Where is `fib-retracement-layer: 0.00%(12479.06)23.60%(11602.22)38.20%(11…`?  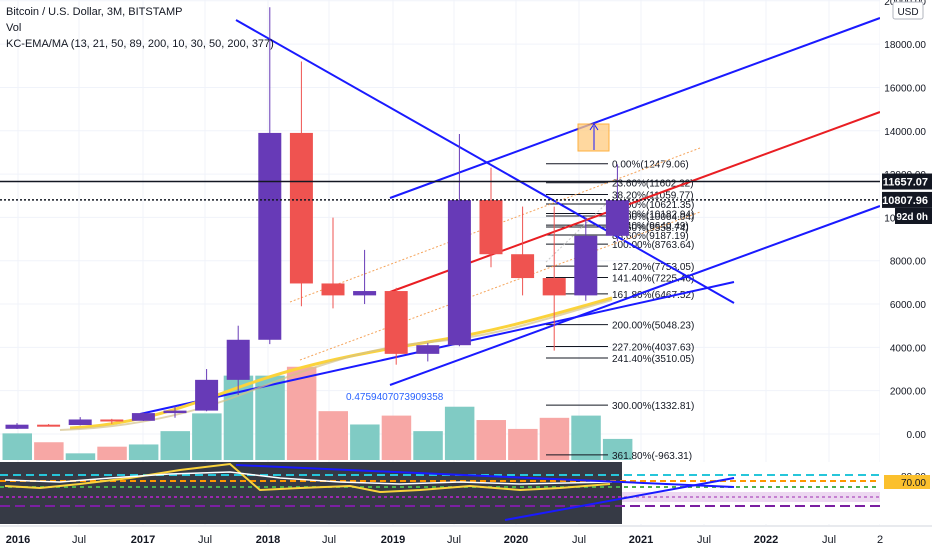
fib-retracement-layer: 0.00%(12479.06)23.60%(11602.22)38.20%(11… is located at coordinates (619, 311).